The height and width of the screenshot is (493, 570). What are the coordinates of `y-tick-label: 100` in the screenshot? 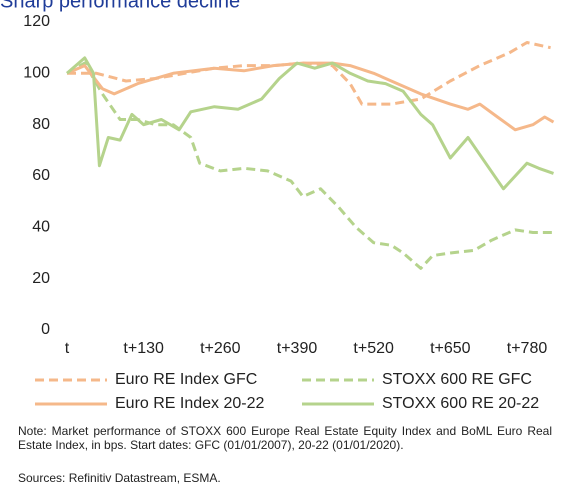 It's located at (36, 73).